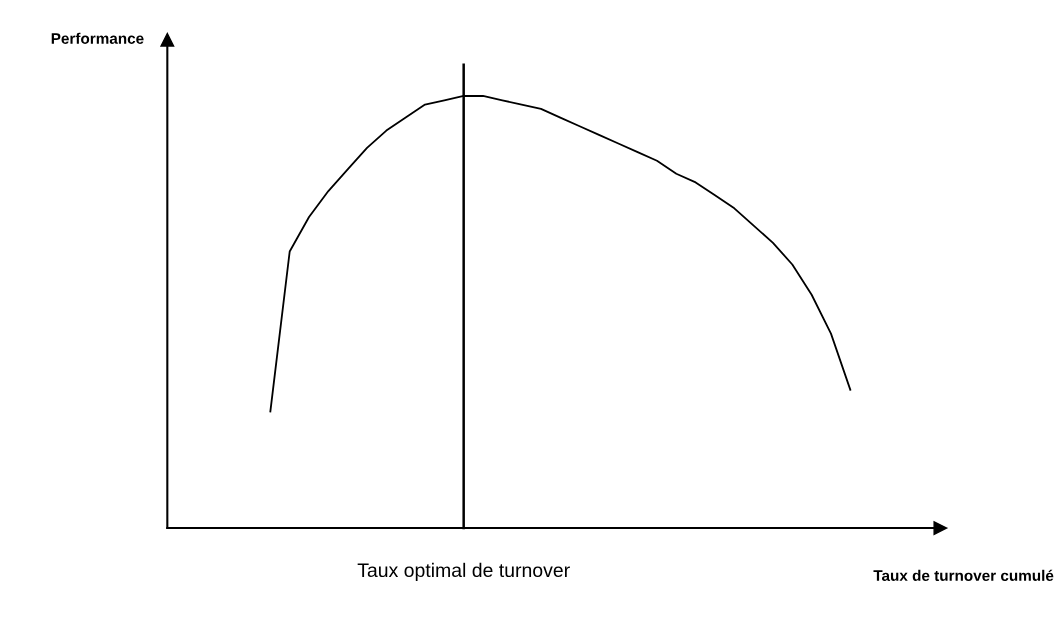 This screenshot has width=1059, height=622. What do you see at coordinates (963, 575) in the screenshot?
I see `x-axis-title: Taux de turnover cumulé` at bounding box center [963, 575].